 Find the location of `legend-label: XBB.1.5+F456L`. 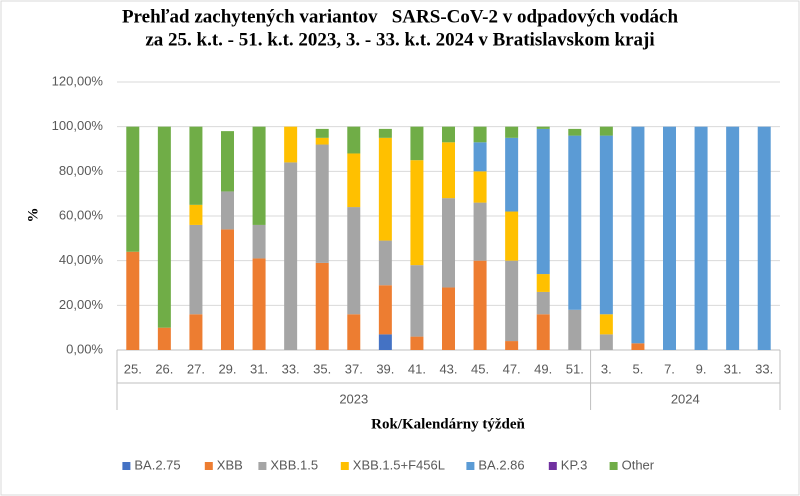

legend-label: XBB.1.5+F456L is located at coordinates (399, 464).